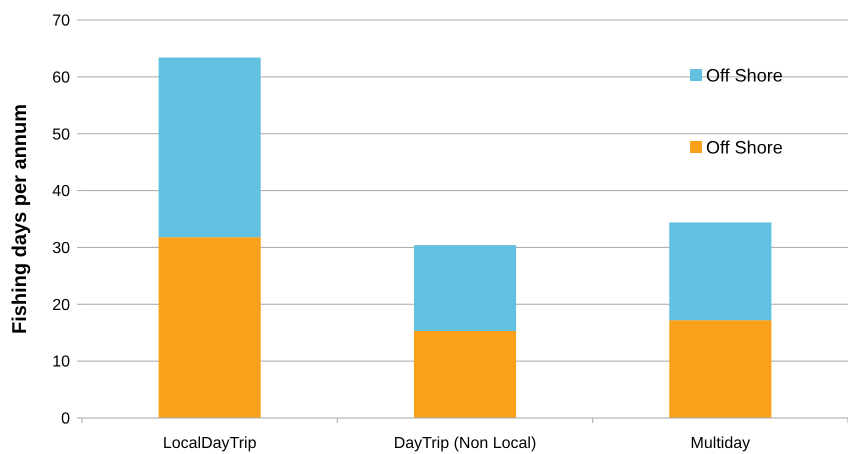  What do you see at coordinates (209, 443) in the screenshot?
I see `x-tick-label: LocalDayTrip` at bounding box center [209, 443].